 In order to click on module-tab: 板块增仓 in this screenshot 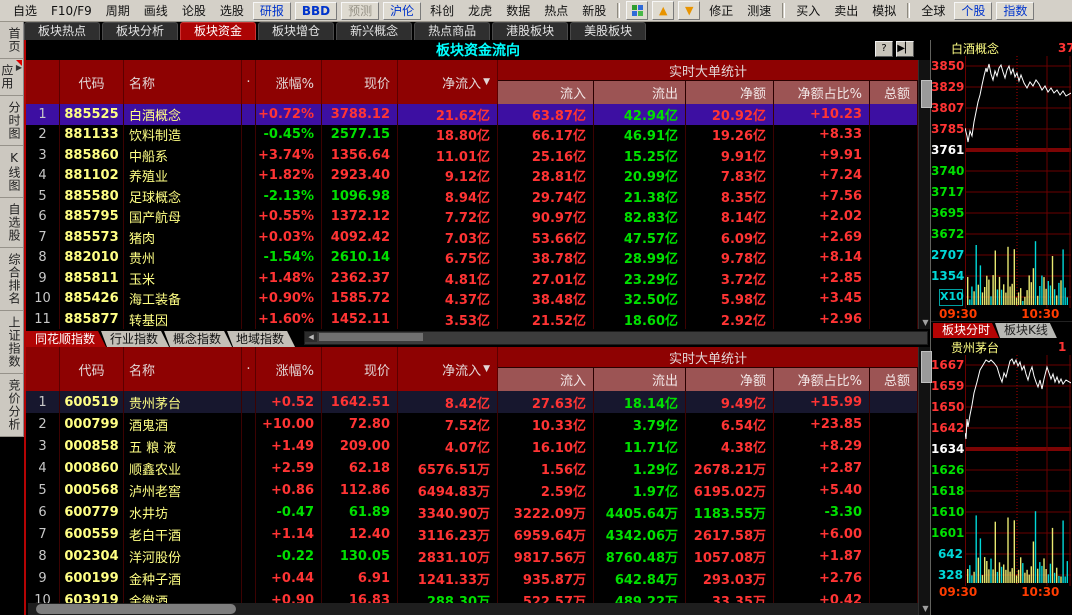, I will do `click(296, 31)`.